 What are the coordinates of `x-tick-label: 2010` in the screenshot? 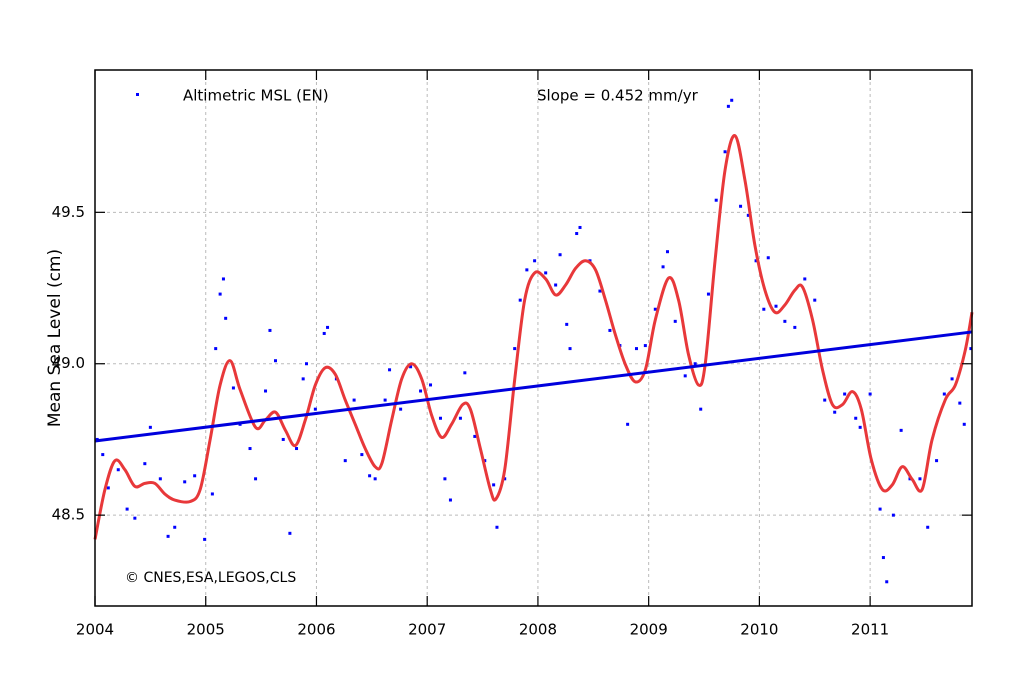 It's located at (759, 630).